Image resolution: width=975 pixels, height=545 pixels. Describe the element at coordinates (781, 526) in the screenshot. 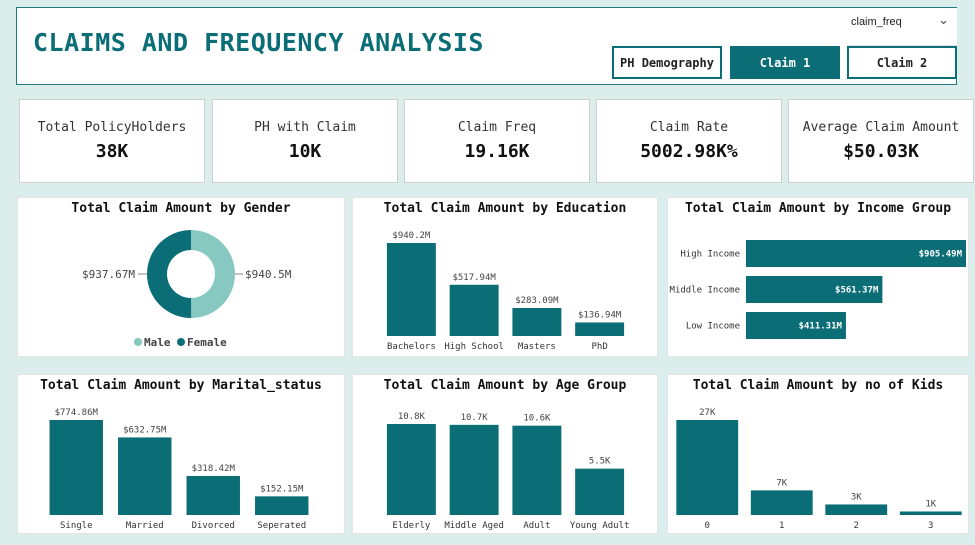

I see `tick-label: 1` at that location.